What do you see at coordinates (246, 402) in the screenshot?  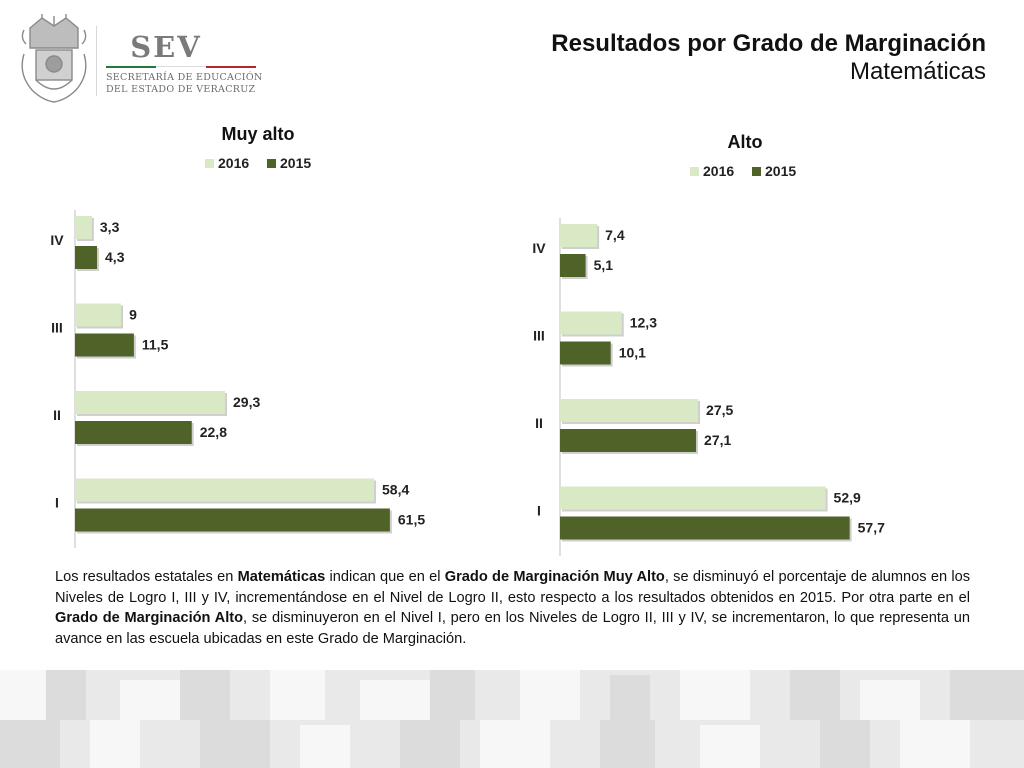 I see `data-label: 29,3` at bounding box center [246, 402].